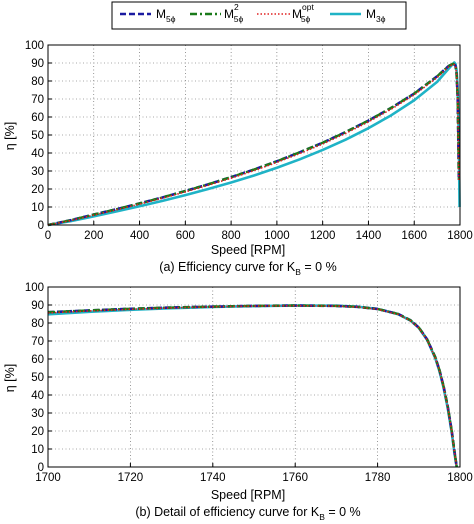 This screenshot has width=474, height=524. I want to click on y-tick-label-b-60: 60, so click(37, 360).